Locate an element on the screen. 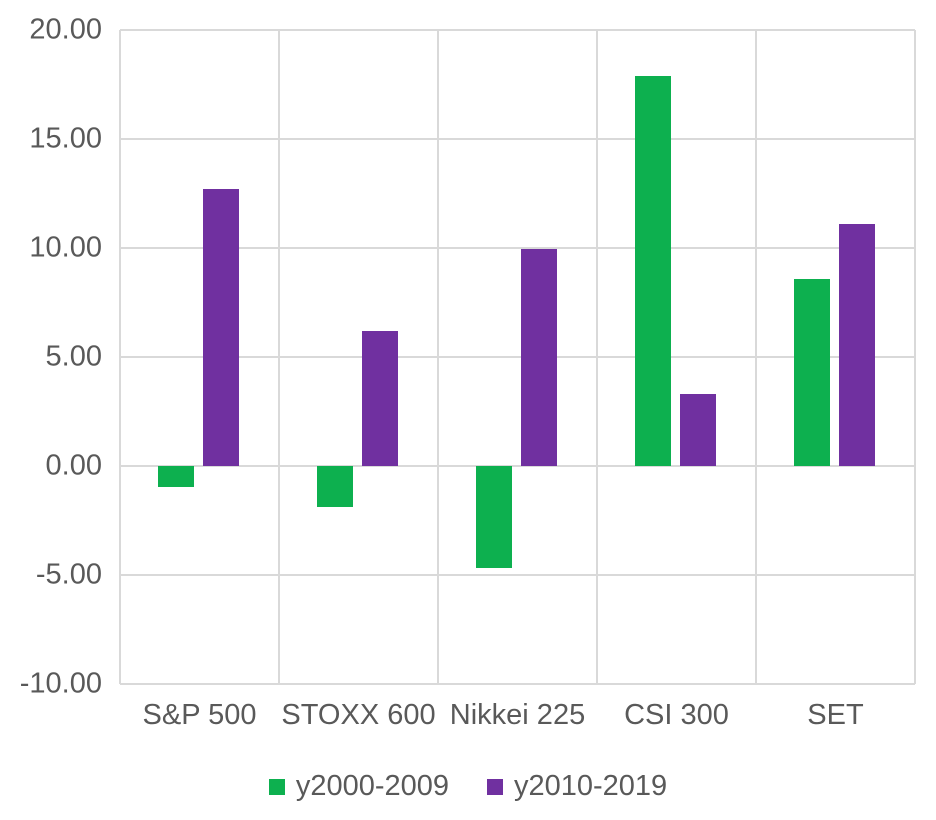 The height and width of the screenshot is (820, 936). y-axis-tick-label: 20.00 is located at coordinates (65, 29).